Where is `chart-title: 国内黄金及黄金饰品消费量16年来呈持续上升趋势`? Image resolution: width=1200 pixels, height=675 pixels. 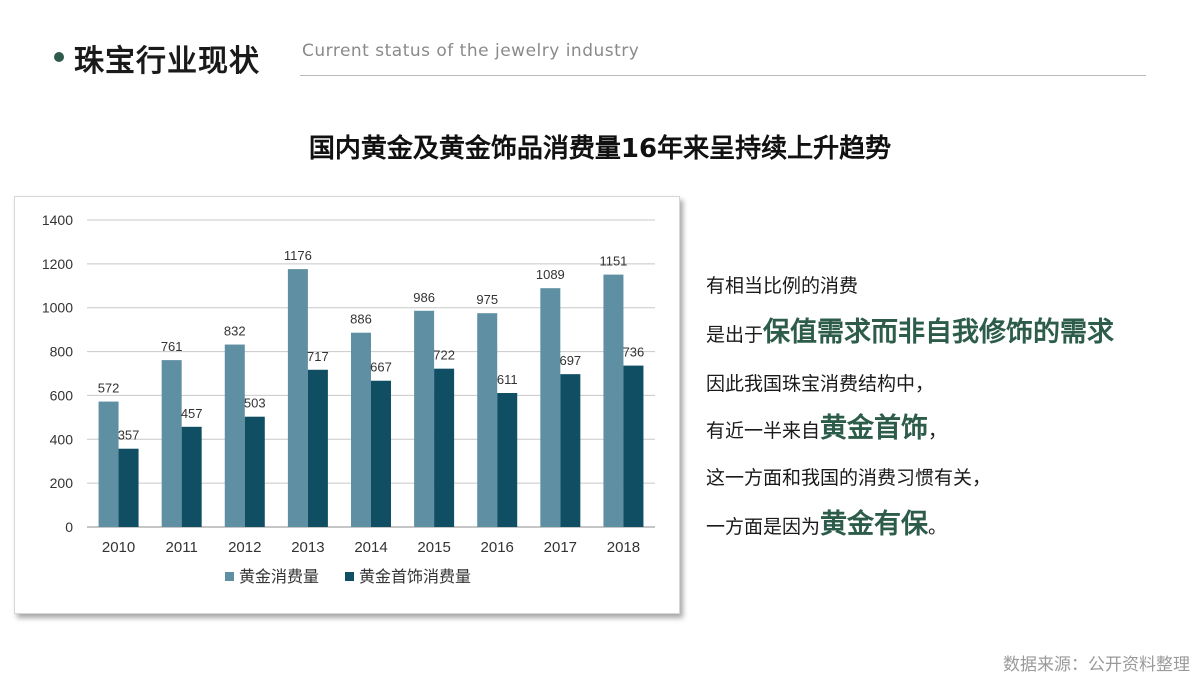 chart-title: 国内黄金及黄金饰品消费量16年来呈持续上升趋势 is located at coordinates (600, 149).